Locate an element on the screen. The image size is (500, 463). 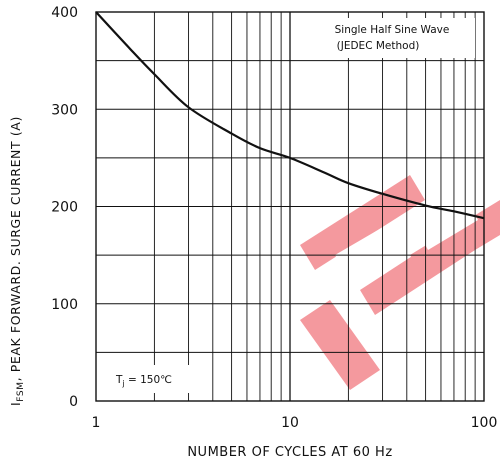
x-tick-label: 10 is located at coordinates (290, 423).